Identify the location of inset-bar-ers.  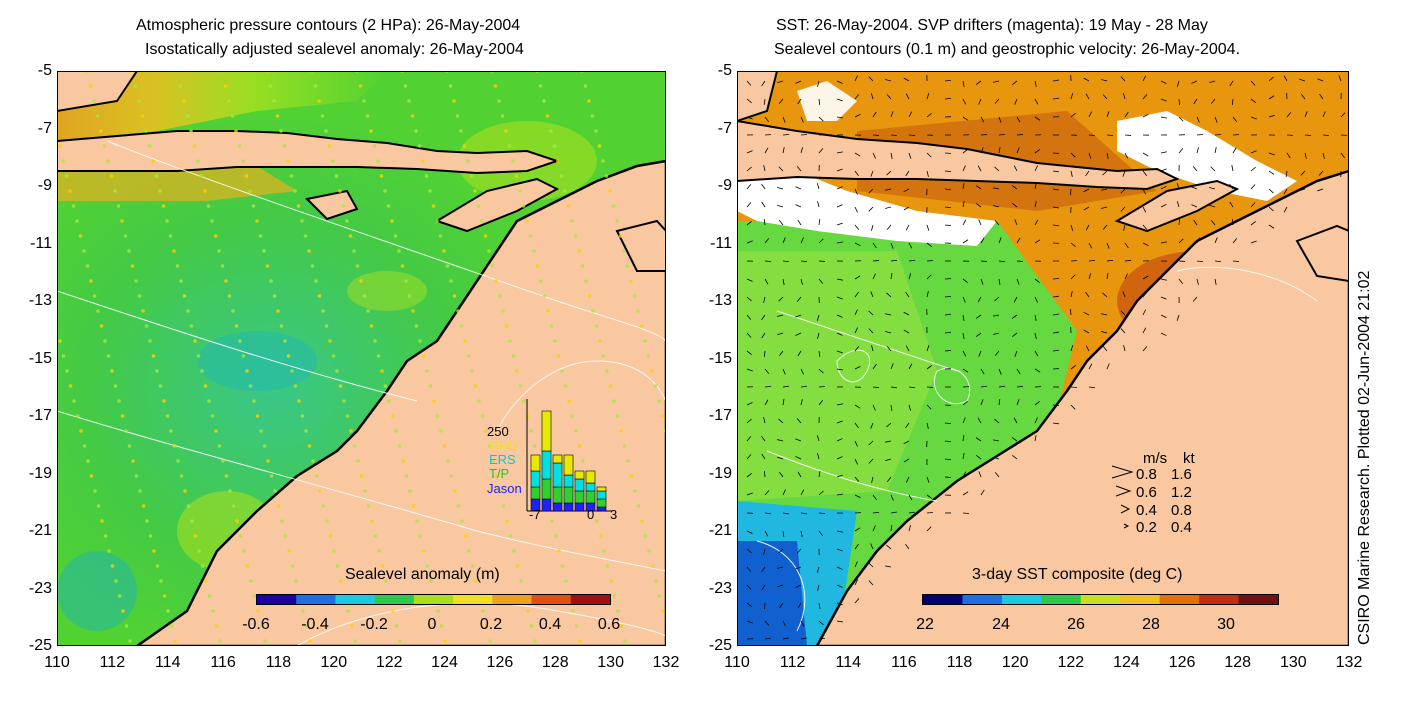
(535, 479).